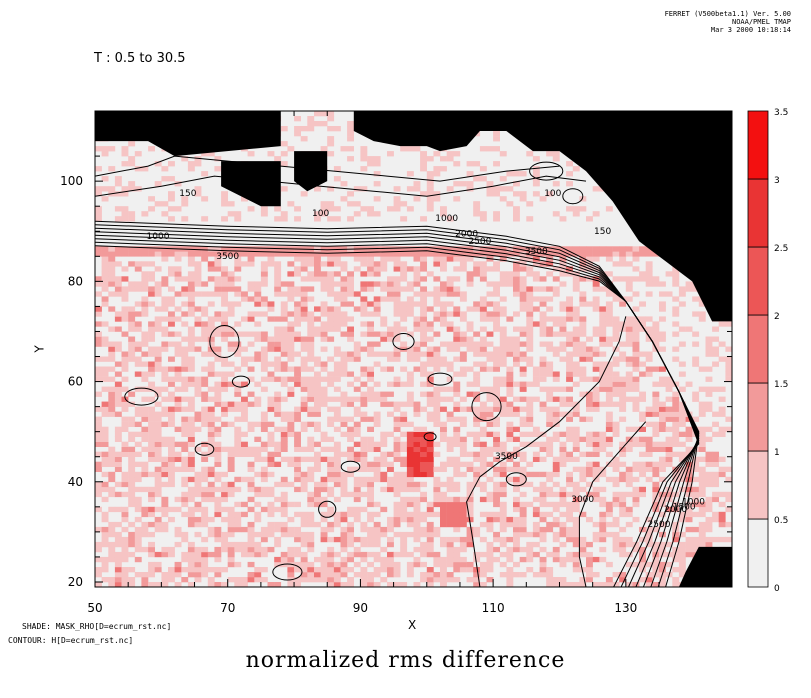  Describe the element at coordinates (693, 502) in the screenshot. I see `contour-label: 1000` at that location.